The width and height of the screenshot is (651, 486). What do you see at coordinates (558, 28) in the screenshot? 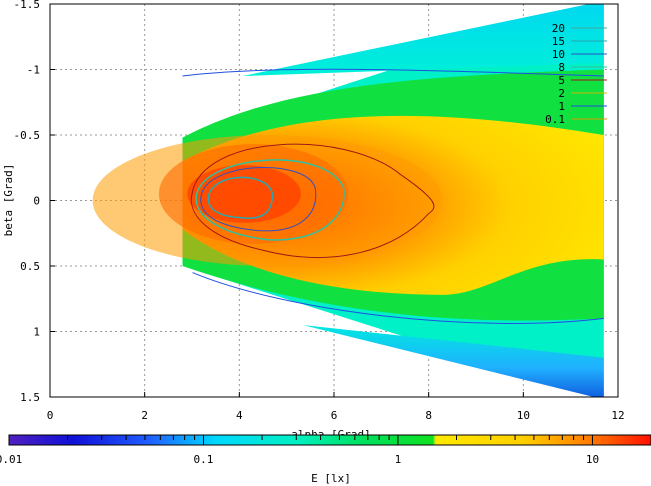
I see `legend-label: 20` at bounding box center [558, 28].